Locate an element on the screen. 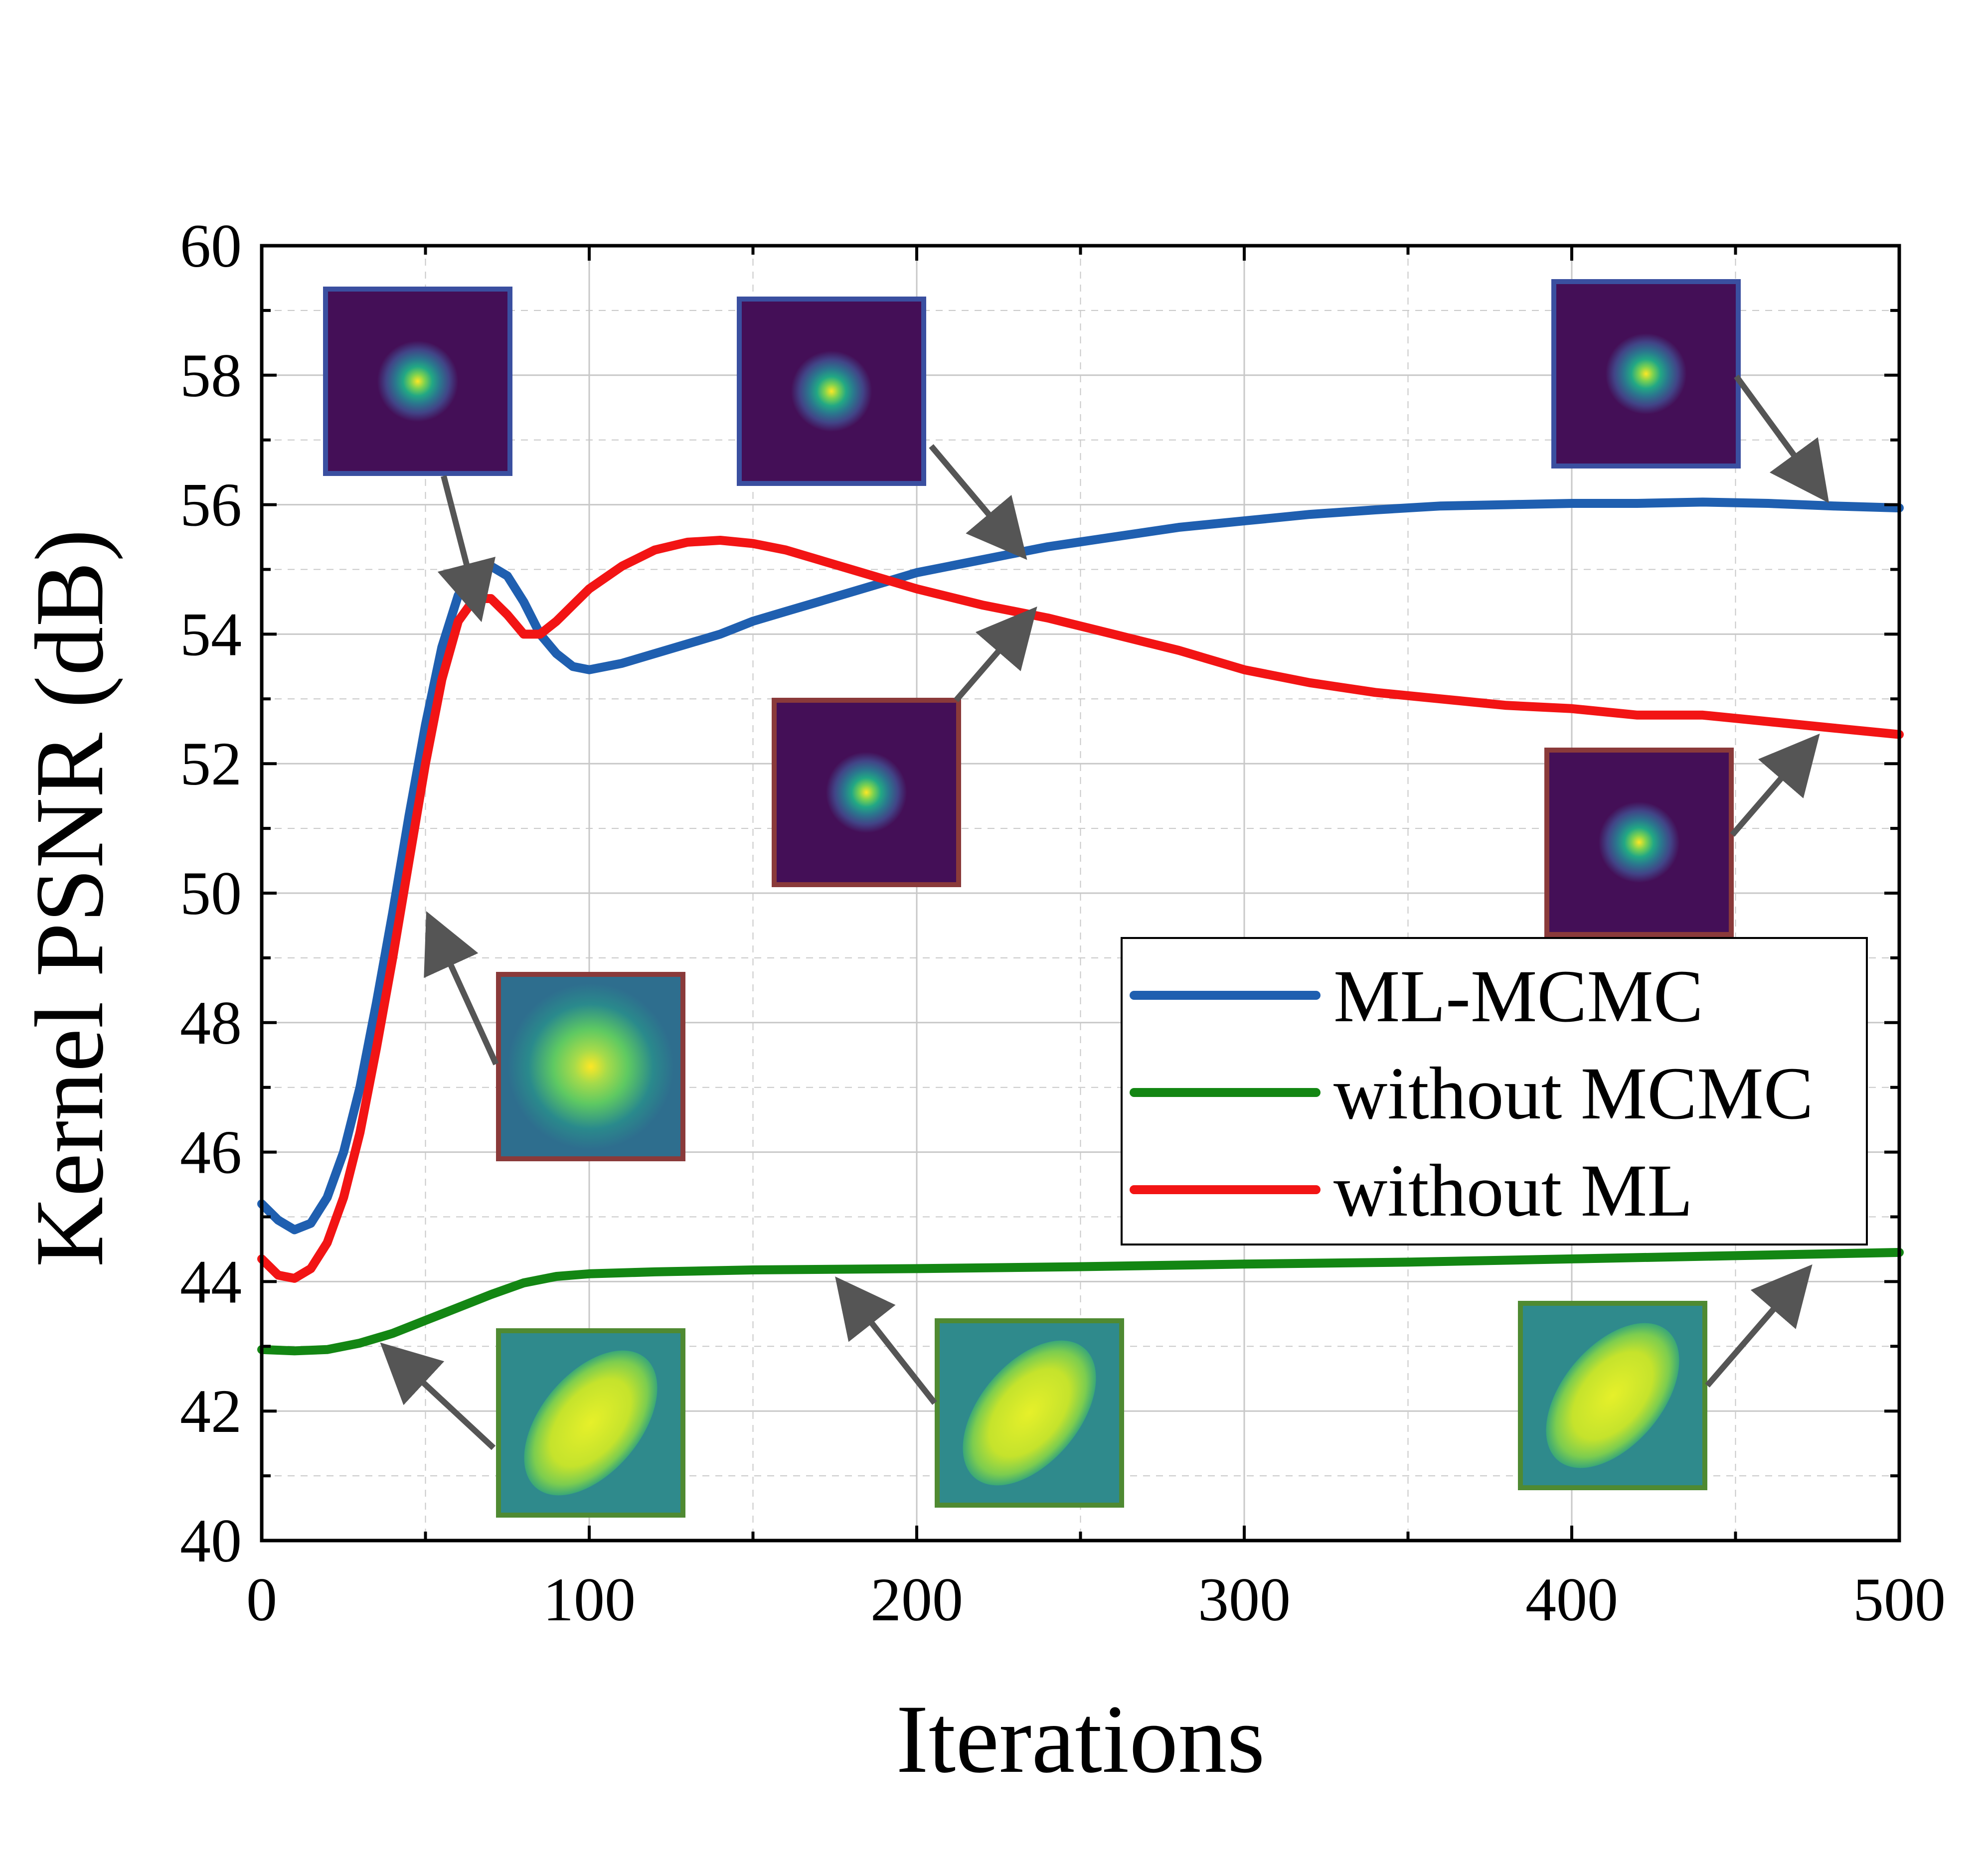 Image resolution: width=1988 pixels, height=1869 pixels. x-tick-label: 200 is located at coordinates (916, 1599).